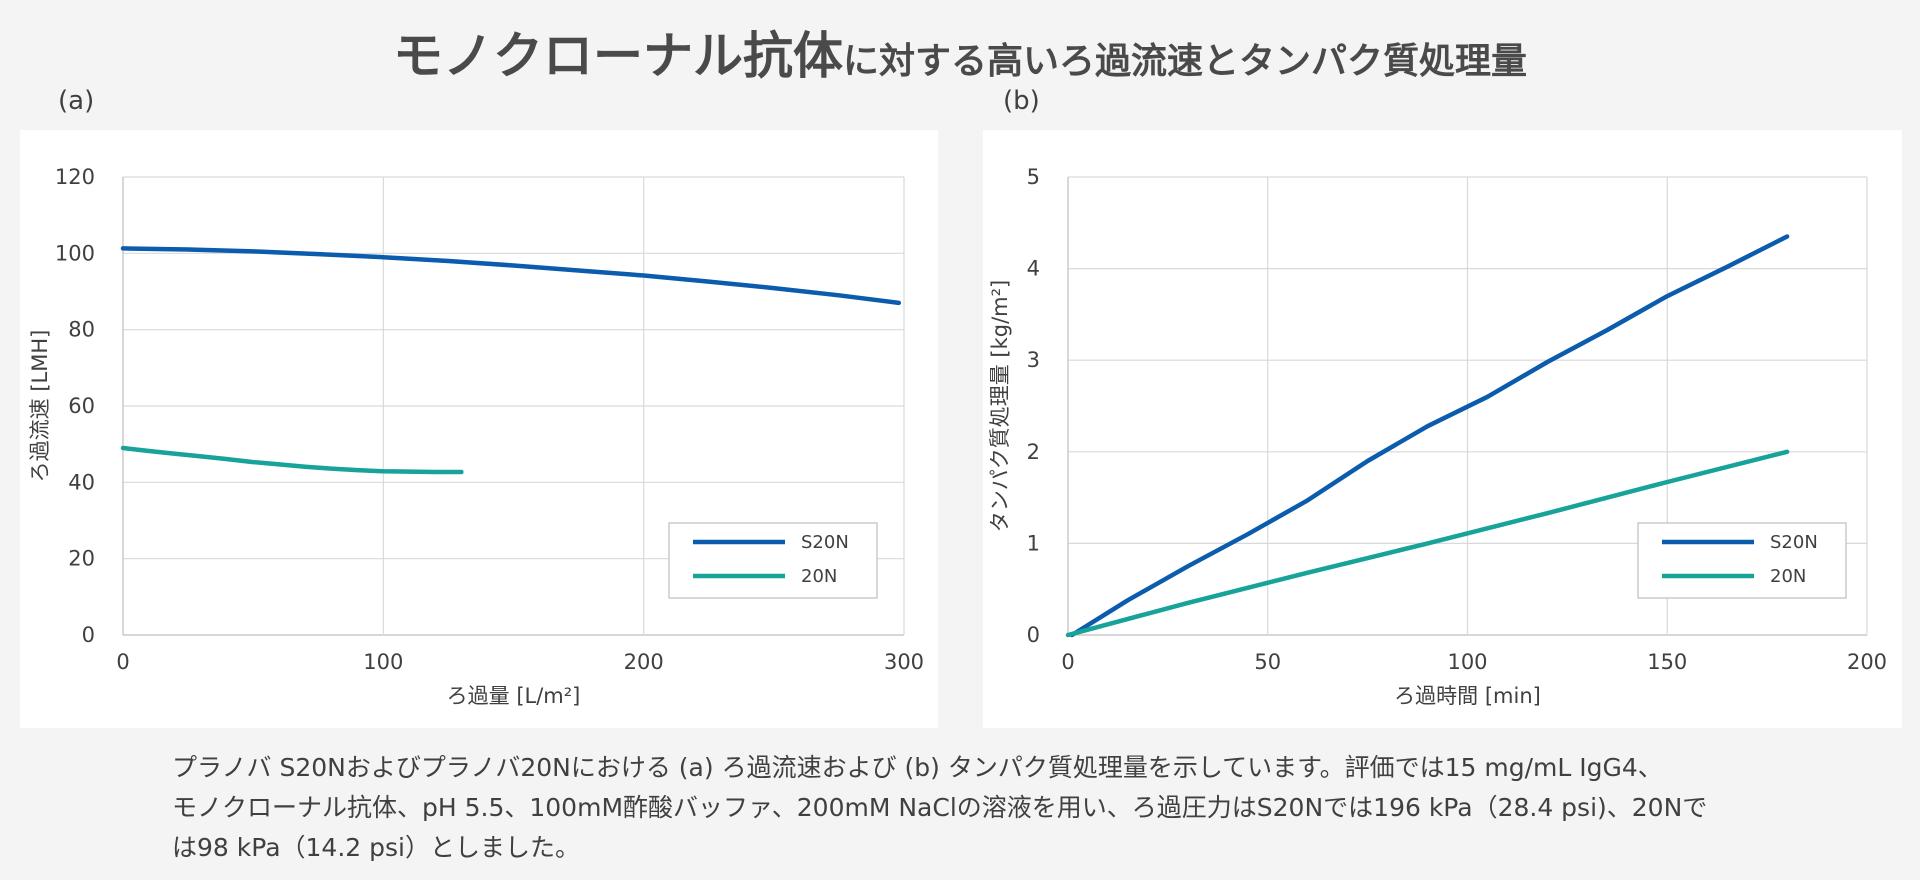 The height and width of the screenshot is (880, 1920). What do you see at coordinates (1033, 452) in the screenshot?
I see `chart-b-ytick-label: 2` at bounding box center [1033, 452].